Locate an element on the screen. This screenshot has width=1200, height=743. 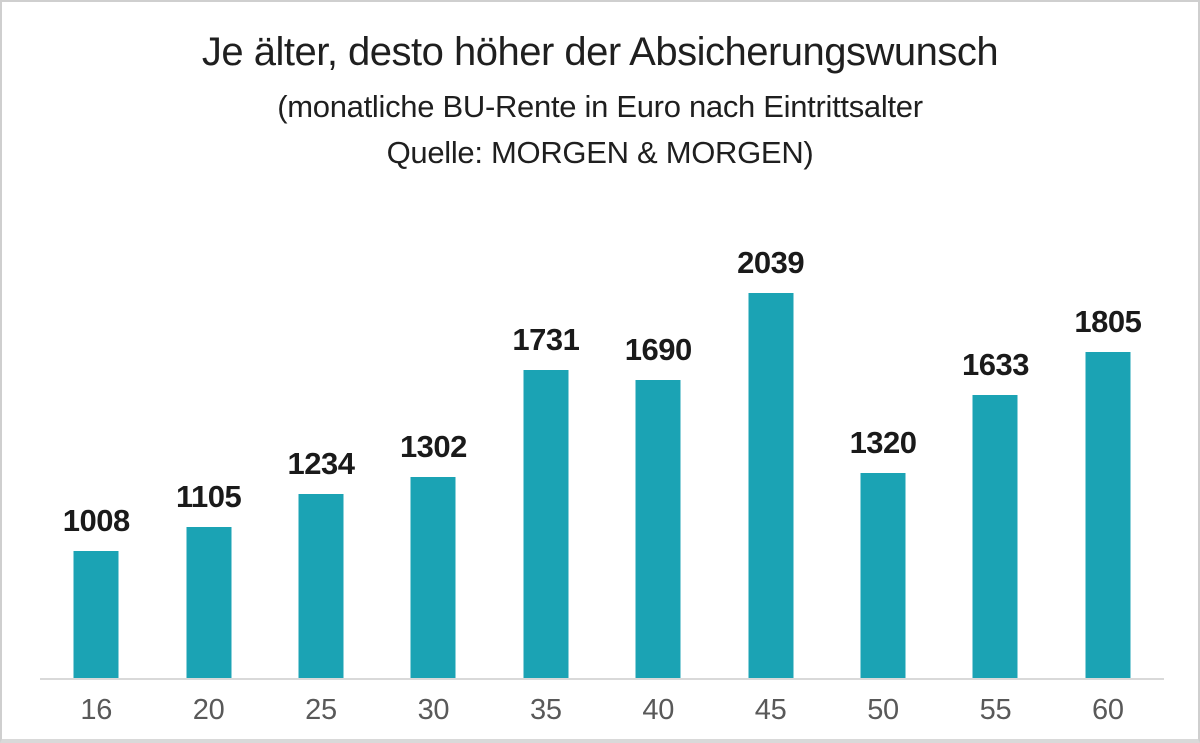
chart-subtitle-line-2: Quelle: MORGEN & MORGEN) is located at coordinates (600, 152).